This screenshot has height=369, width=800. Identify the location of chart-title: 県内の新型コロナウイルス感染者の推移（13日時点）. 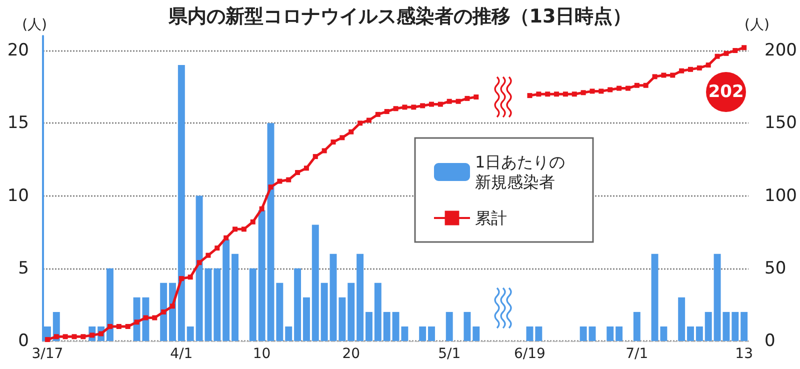
(399, 17).